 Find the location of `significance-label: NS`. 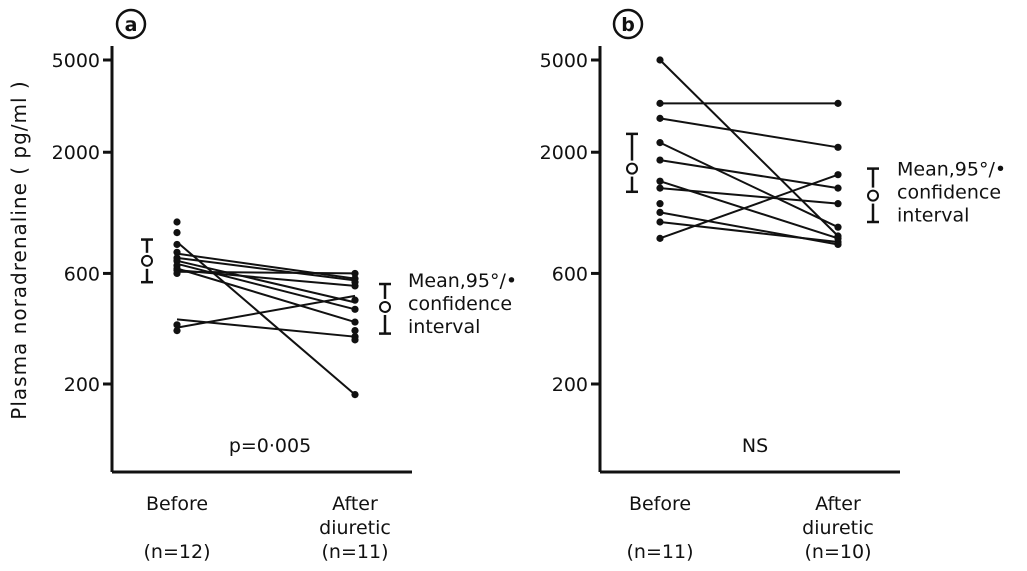

significance-label: NS is located at coordinates (755, 446).